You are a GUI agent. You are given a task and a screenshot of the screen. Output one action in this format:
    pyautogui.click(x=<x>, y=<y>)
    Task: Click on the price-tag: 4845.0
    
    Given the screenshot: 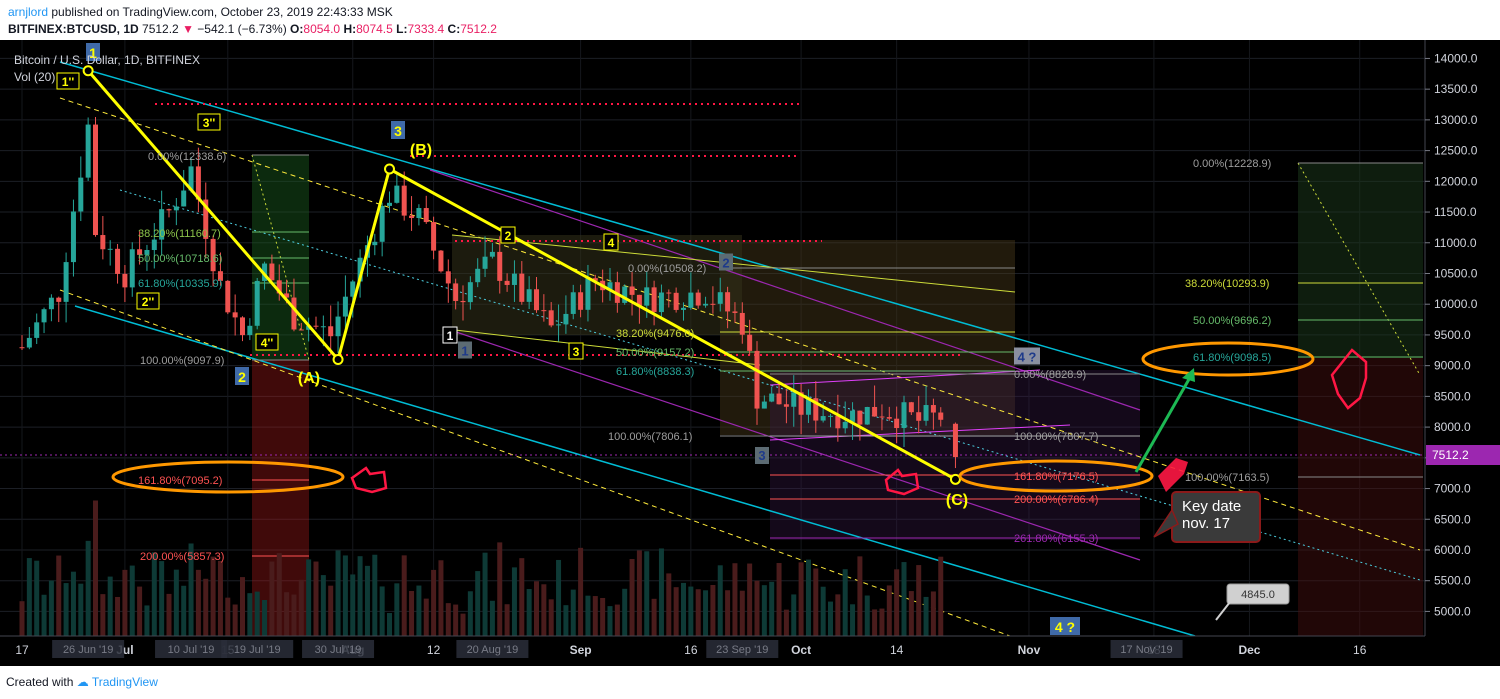 What is the action you would take?
    pyautogui.click(x=1252, y=602)
    